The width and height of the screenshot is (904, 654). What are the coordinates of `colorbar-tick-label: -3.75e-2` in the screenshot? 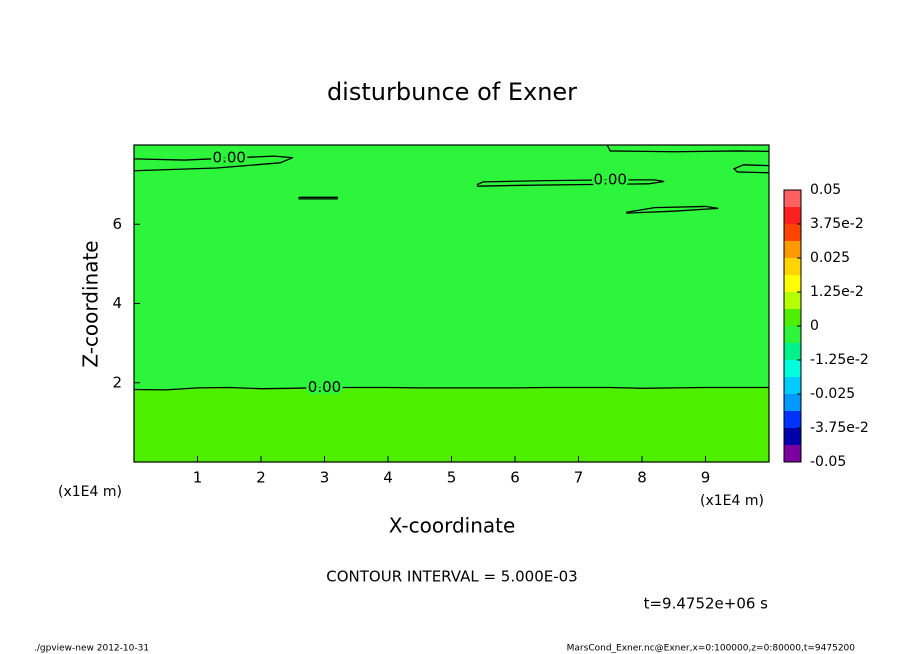 It's located at (839, 428).